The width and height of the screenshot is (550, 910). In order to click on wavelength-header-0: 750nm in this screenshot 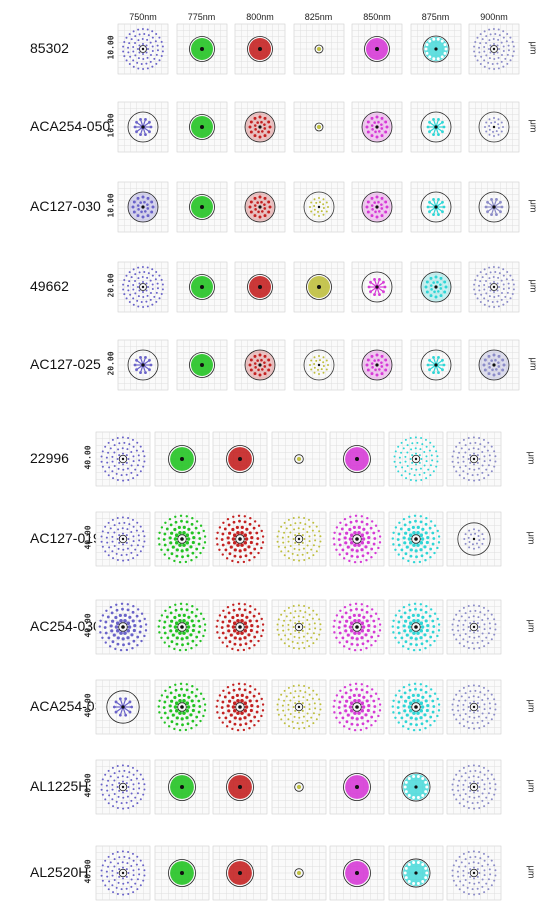, I will do `click(143, 17)`.